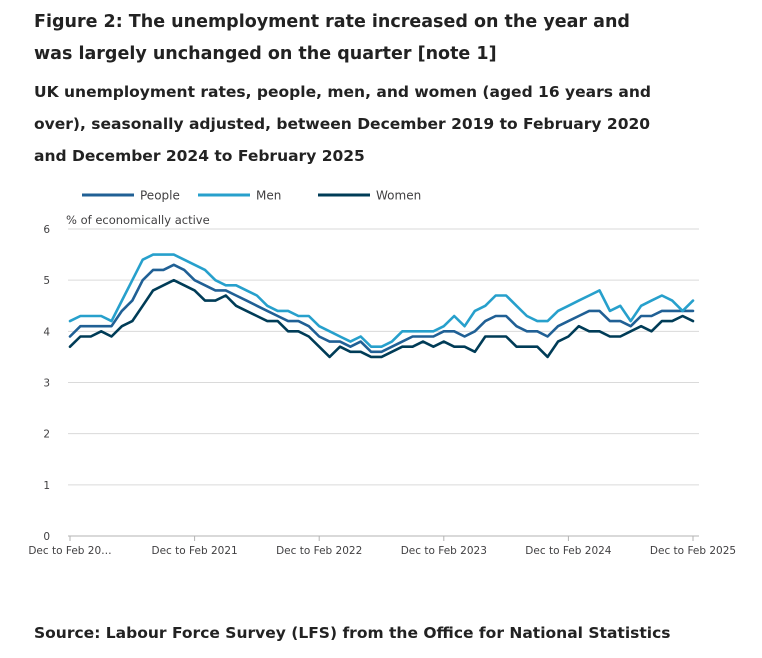 The image size is (762, 658). What do you see at coordinates (46, 486) in the screenshot?
I see `y-tick-label: 1` at bounding box center [46, 486].